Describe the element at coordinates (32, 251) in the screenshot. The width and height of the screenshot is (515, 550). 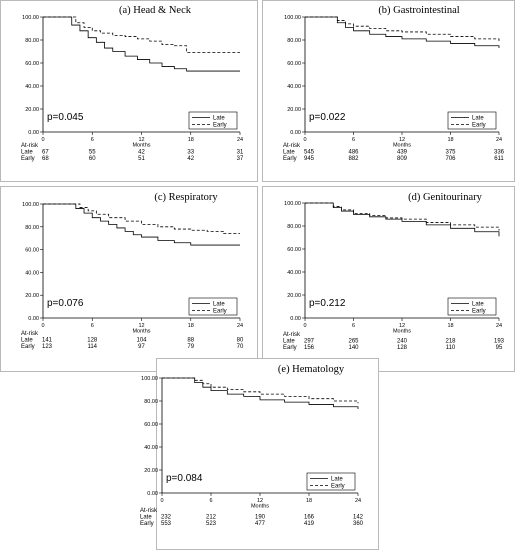
I see `y-tick-label: 60.00` at that location.